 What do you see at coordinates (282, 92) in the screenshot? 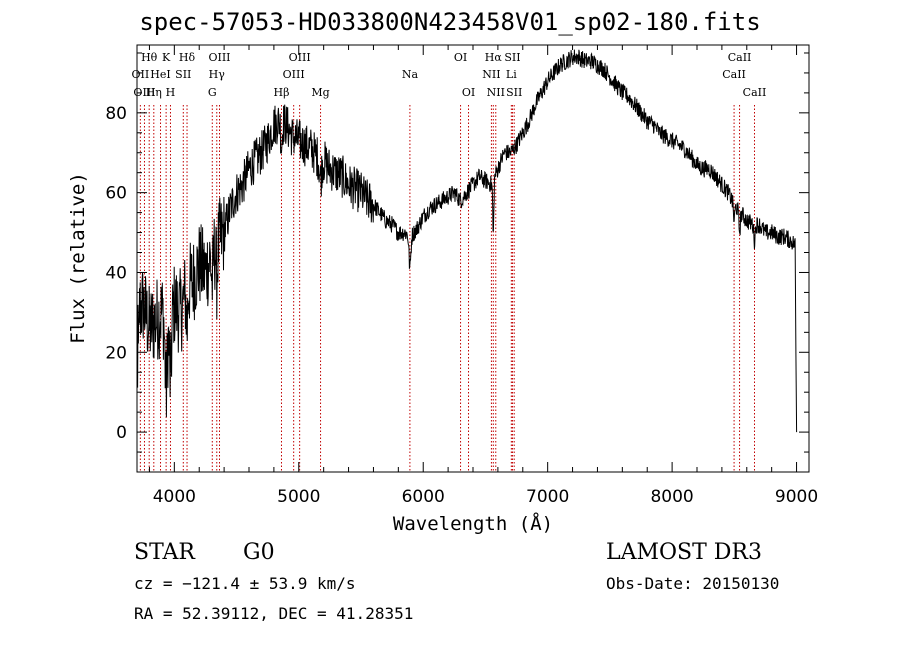
I see `line-label-hβ: Hβ` at bounding box center [282, 92].